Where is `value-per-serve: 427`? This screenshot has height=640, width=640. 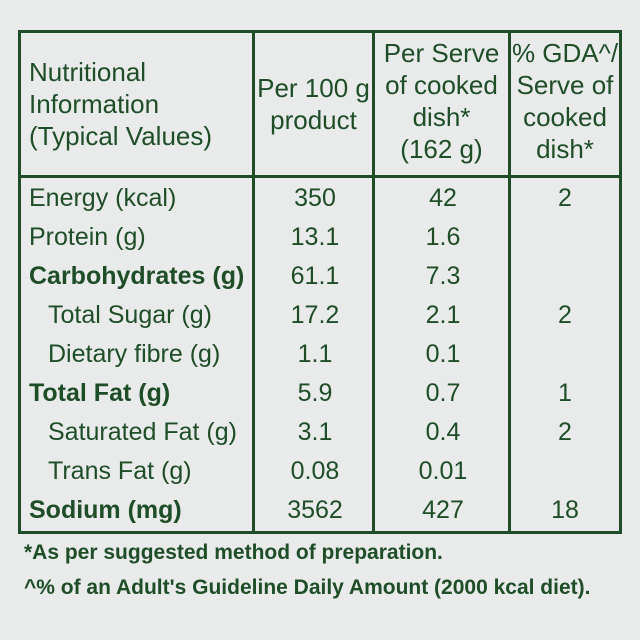 value-per-serve: 427 is located at coordinates (443, 510).